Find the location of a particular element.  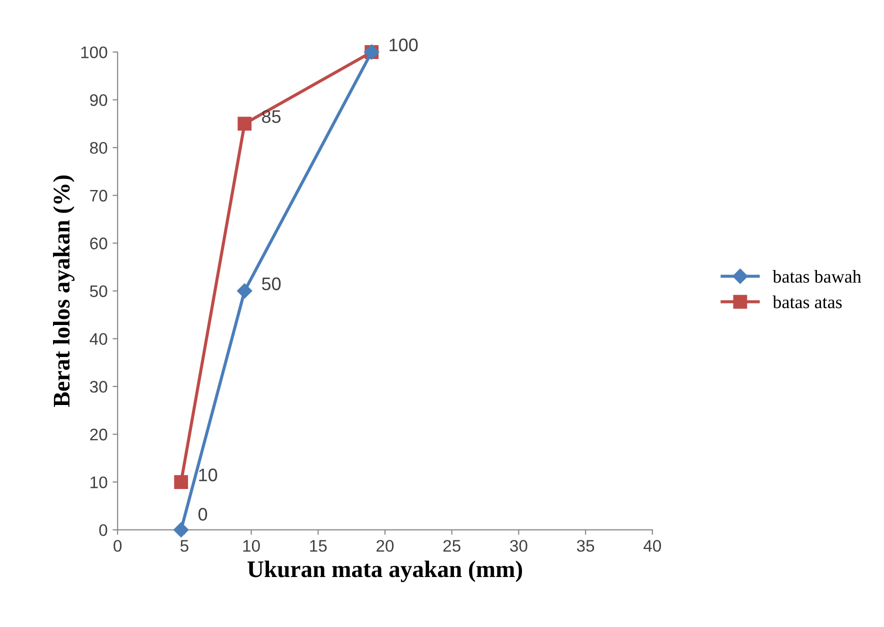

x-tick-label: 25 is located at coordinates (451, 546).